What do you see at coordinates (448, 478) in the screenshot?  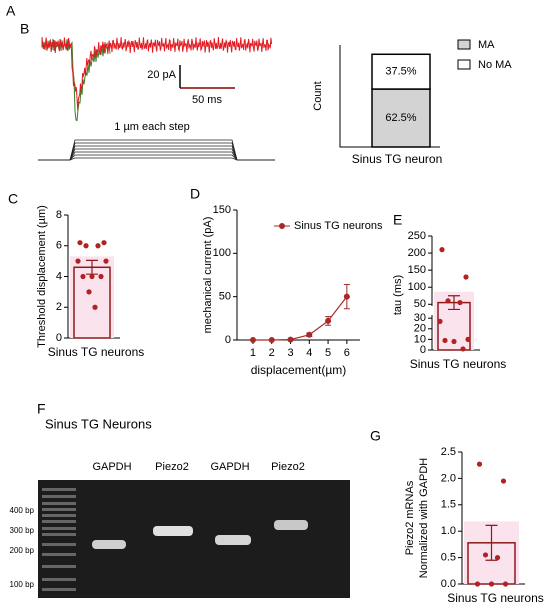 I see `y-tick-label: 2.0` at bounding box center [448, 478].